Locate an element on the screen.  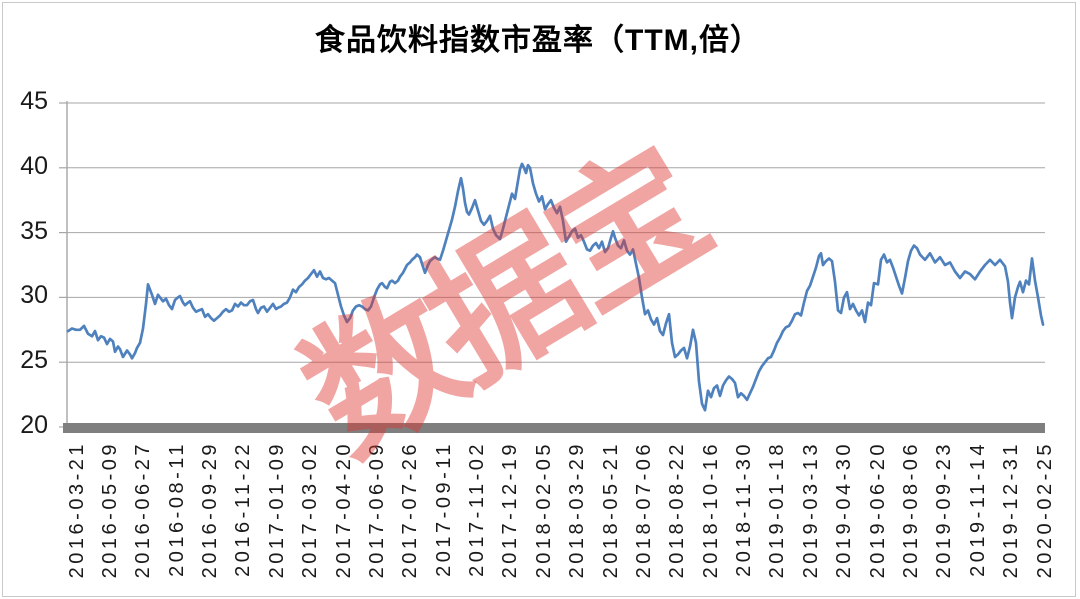
x-axis-label: 2019-03-13 is located at coordinates (810, 510).